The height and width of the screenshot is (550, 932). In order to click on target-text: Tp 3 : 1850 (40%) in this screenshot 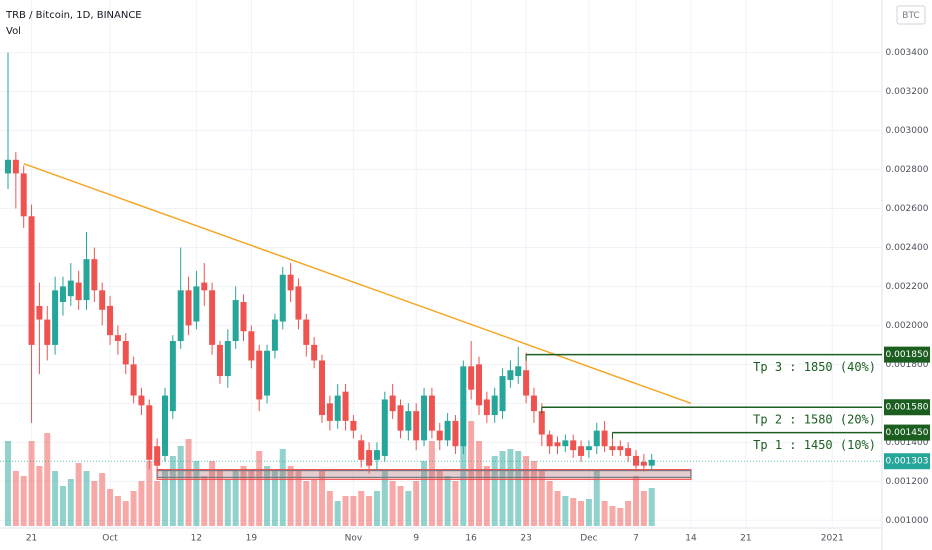, I will do `click(814, 367)`.